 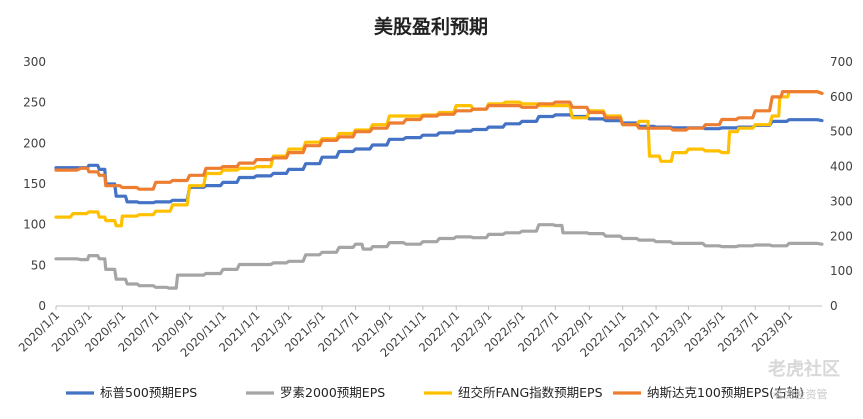 What do you see at coordinates (841, 132) in the screenshot?
I see `y-right-tick-label: 500` at bounding box center [841, 132].